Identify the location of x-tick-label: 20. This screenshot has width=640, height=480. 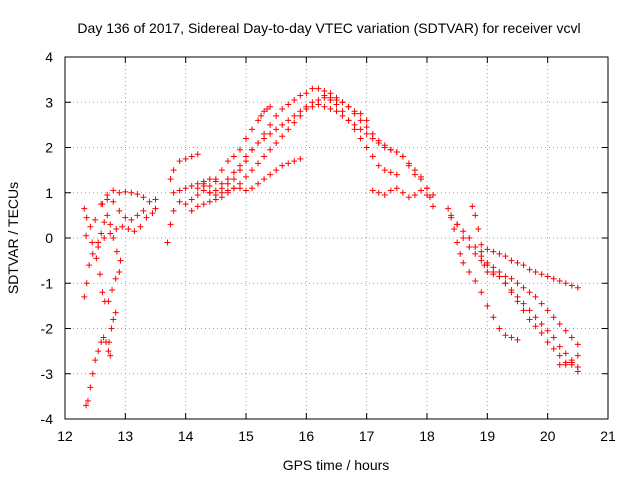
(548, 436).